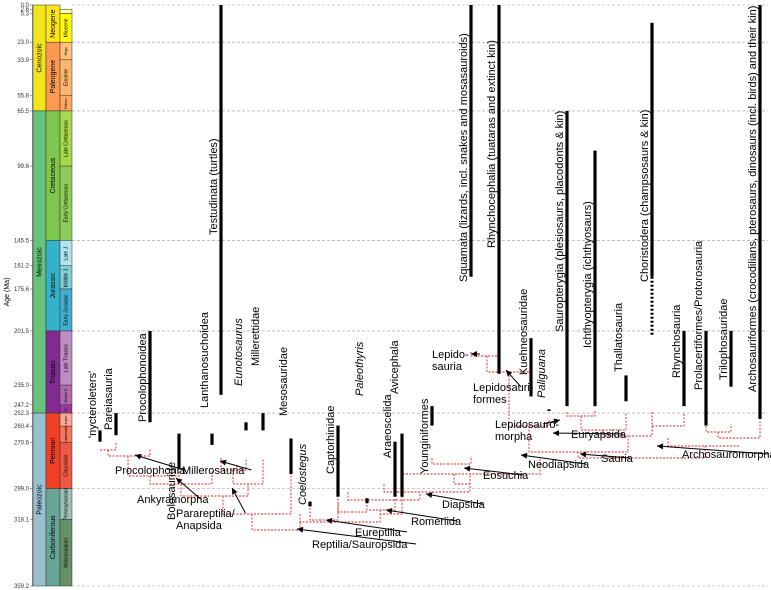  Describe the element at coordinates (402, 465) in the screenshot. I see `range-bar-avicephala` at that location.